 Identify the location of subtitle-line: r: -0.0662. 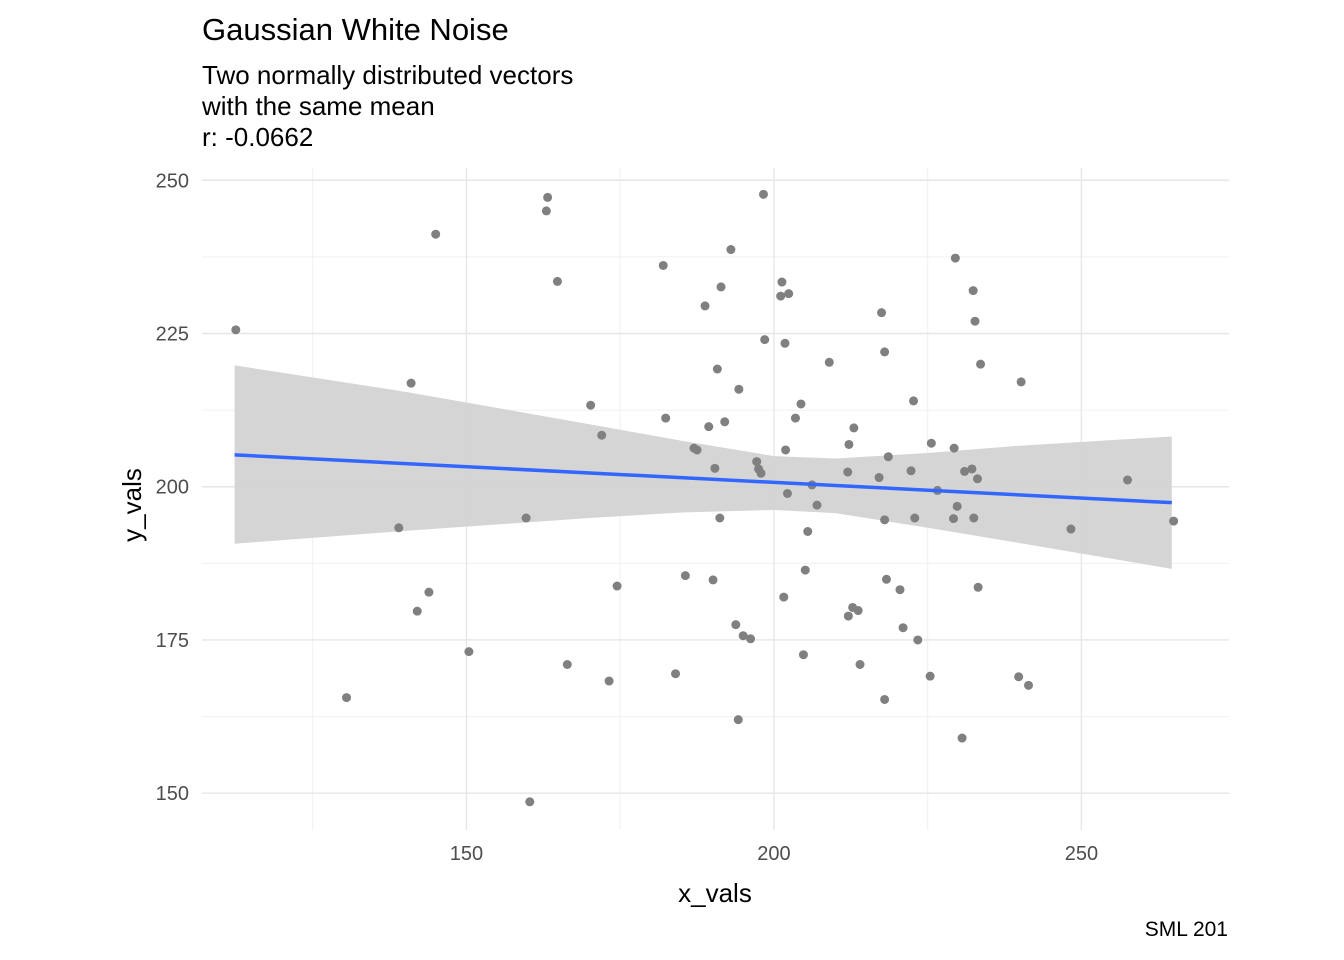
(258, 137).